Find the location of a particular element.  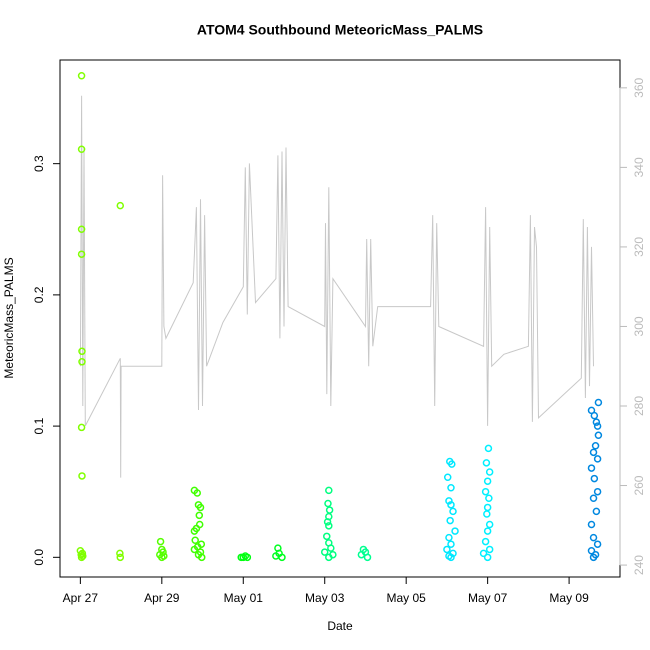

y-axis-label: MeteoricMass_PALMS is located at coordinates (9, 317).